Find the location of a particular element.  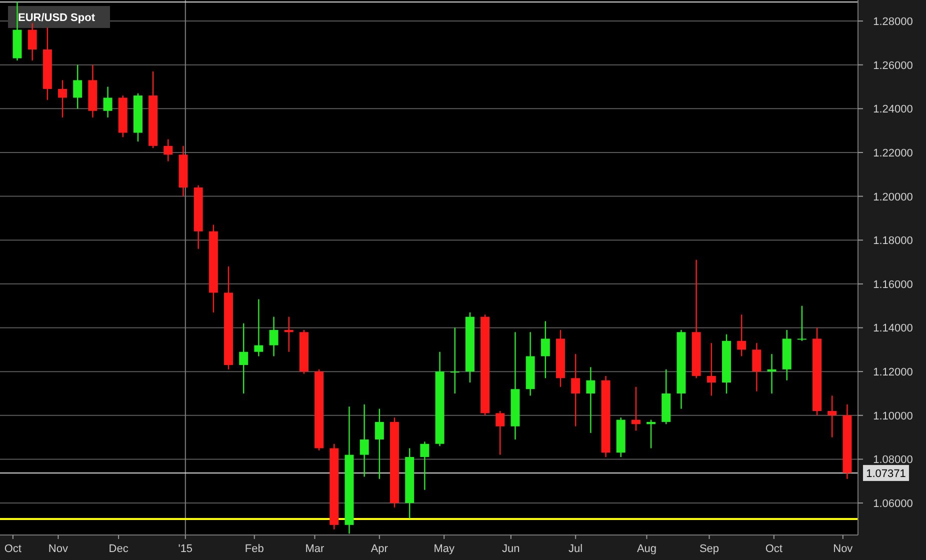

x-tick-label: Jul is located at coordinates (575, 549).